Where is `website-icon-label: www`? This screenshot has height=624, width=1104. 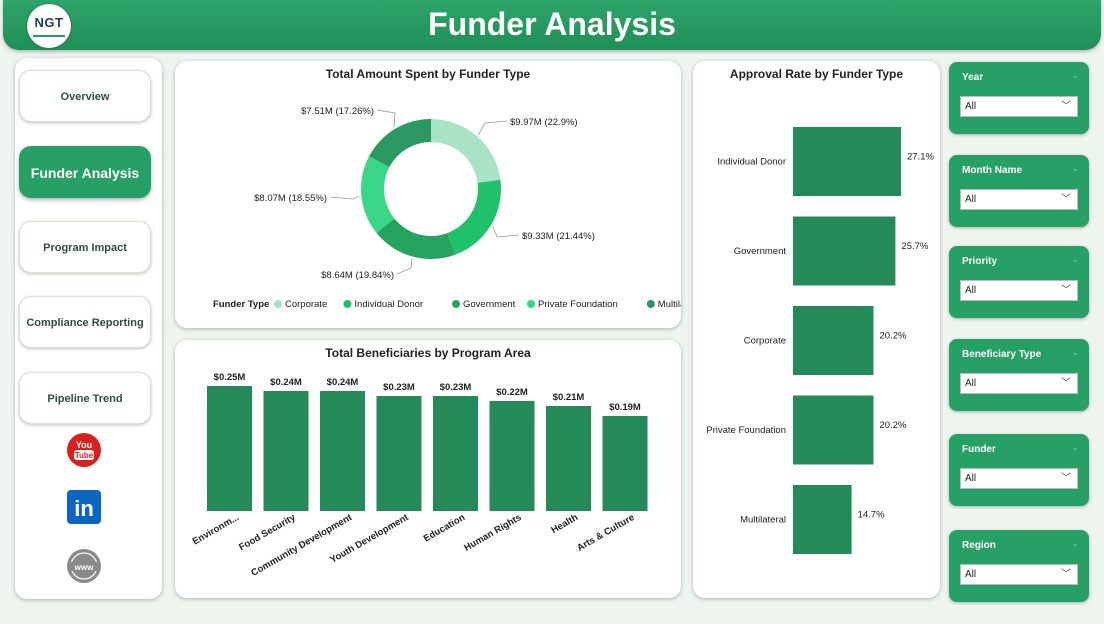 website-icon-label: www is located at coordinates (84, 567).